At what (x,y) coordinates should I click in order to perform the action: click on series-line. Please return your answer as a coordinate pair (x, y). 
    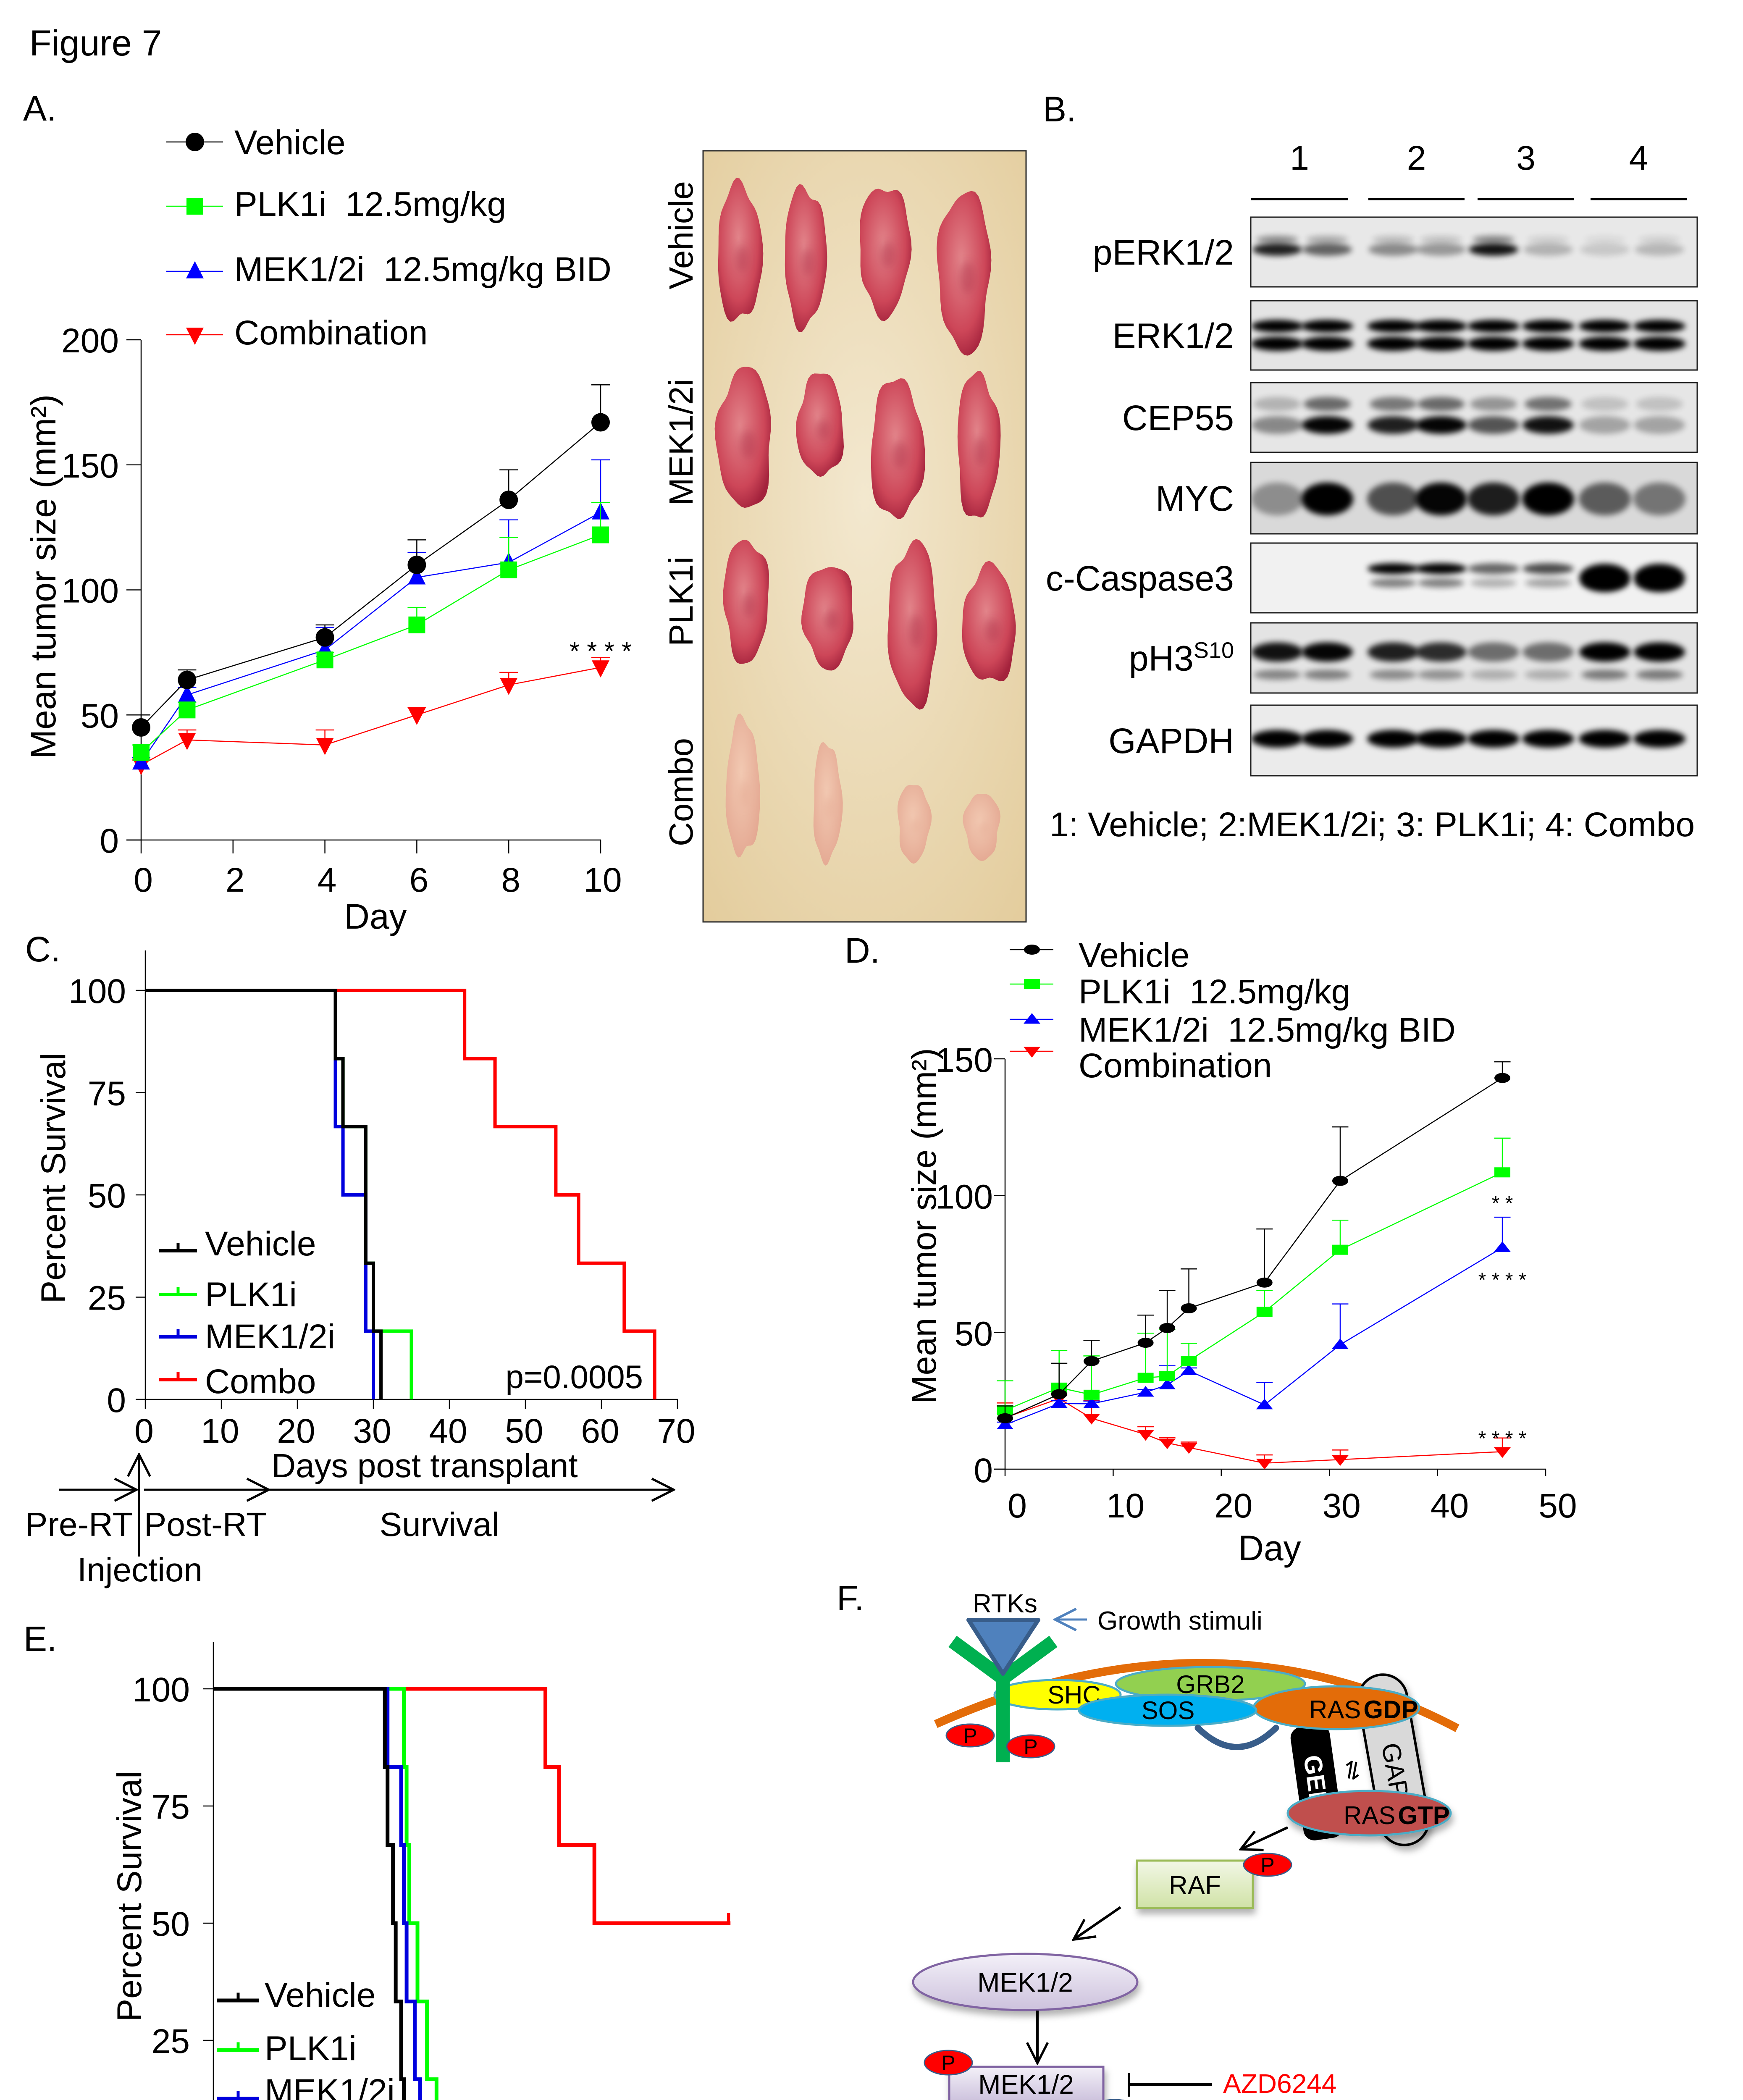
    Looking at the image, I should click on (371, 575).